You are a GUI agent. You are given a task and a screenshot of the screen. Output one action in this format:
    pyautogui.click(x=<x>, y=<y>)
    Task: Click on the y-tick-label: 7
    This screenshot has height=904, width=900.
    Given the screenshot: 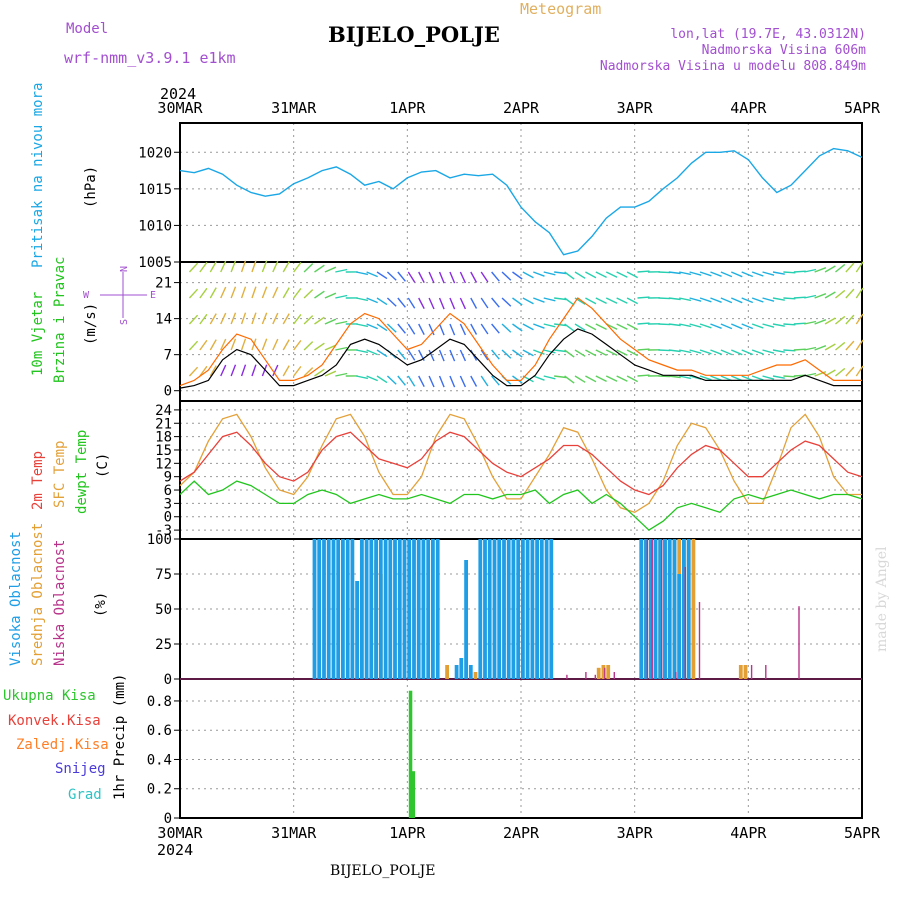 What is the action you would take?
    pyautogui.click(x=168, y=356)
    